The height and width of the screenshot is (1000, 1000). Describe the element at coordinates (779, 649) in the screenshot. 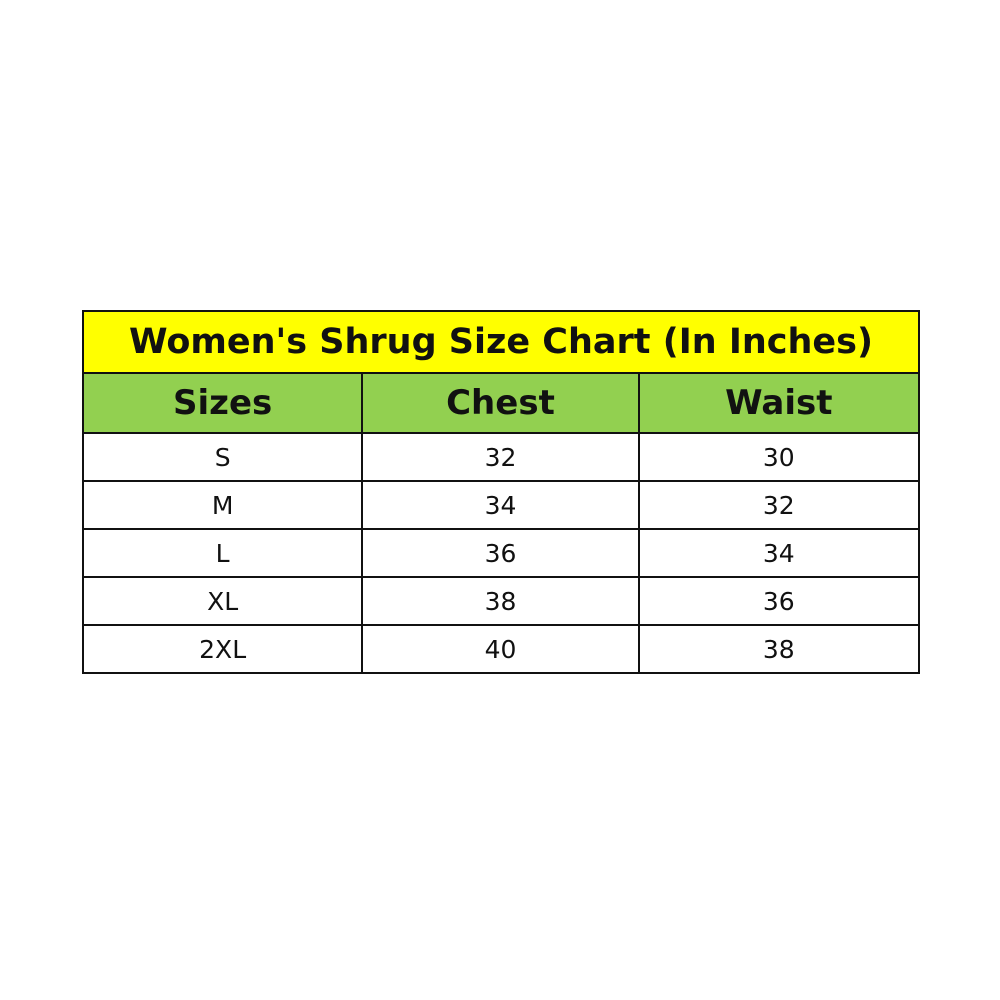

I see `waist-cell: 38` at that location.